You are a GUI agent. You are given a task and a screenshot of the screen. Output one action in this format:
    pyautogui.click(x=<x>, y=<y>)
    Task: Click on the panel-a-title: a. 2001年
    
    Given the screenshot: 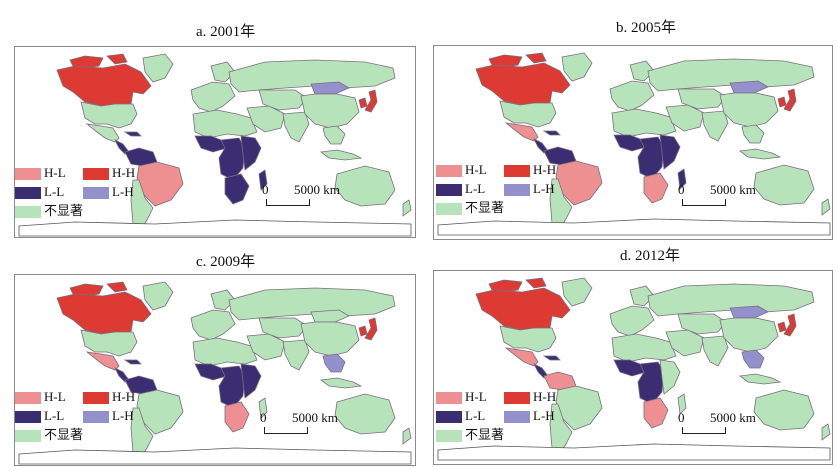 What is the action you would take?
    pyautogui.click(x=226, y=32)
    